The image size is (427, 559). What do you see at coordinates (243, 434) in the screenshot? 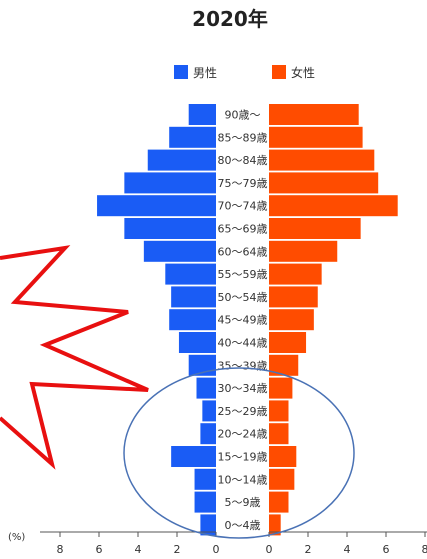
I see `age-label-4: 20〜24歳` at bounding box center [243, 434].